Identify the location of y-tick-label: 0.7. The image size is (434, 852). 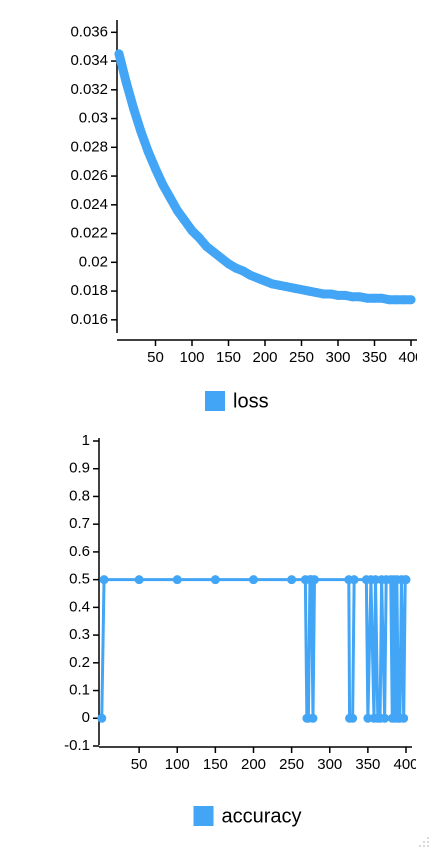
(79, 523).